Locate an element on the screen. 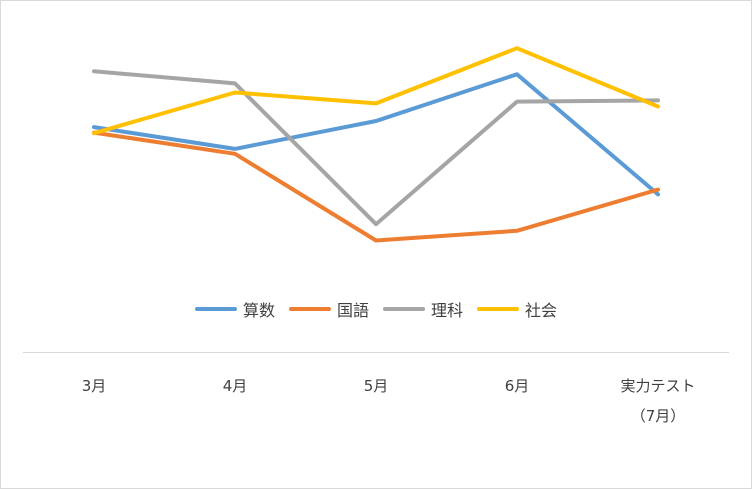 This screenshot has width=752, height=489. legend-item-1: 国語 is located at coordinates (328, 309).